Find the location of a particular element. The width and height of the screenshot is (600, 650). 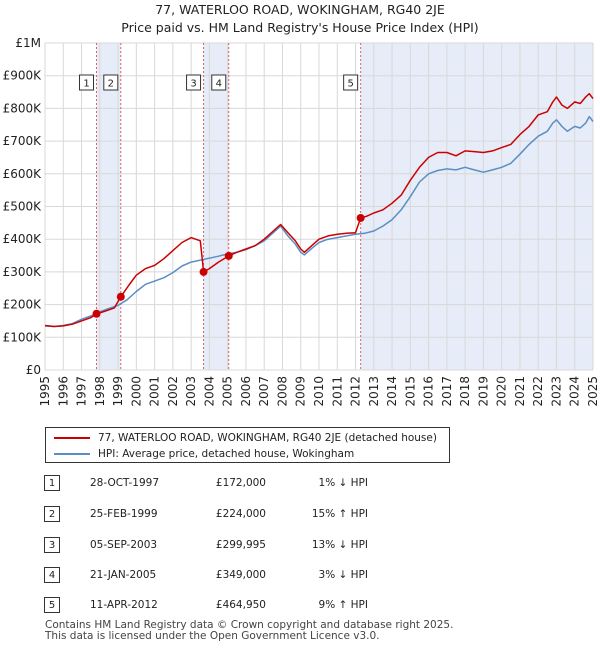

x-tick-label: 2017 is located at coordinates (447, 391).